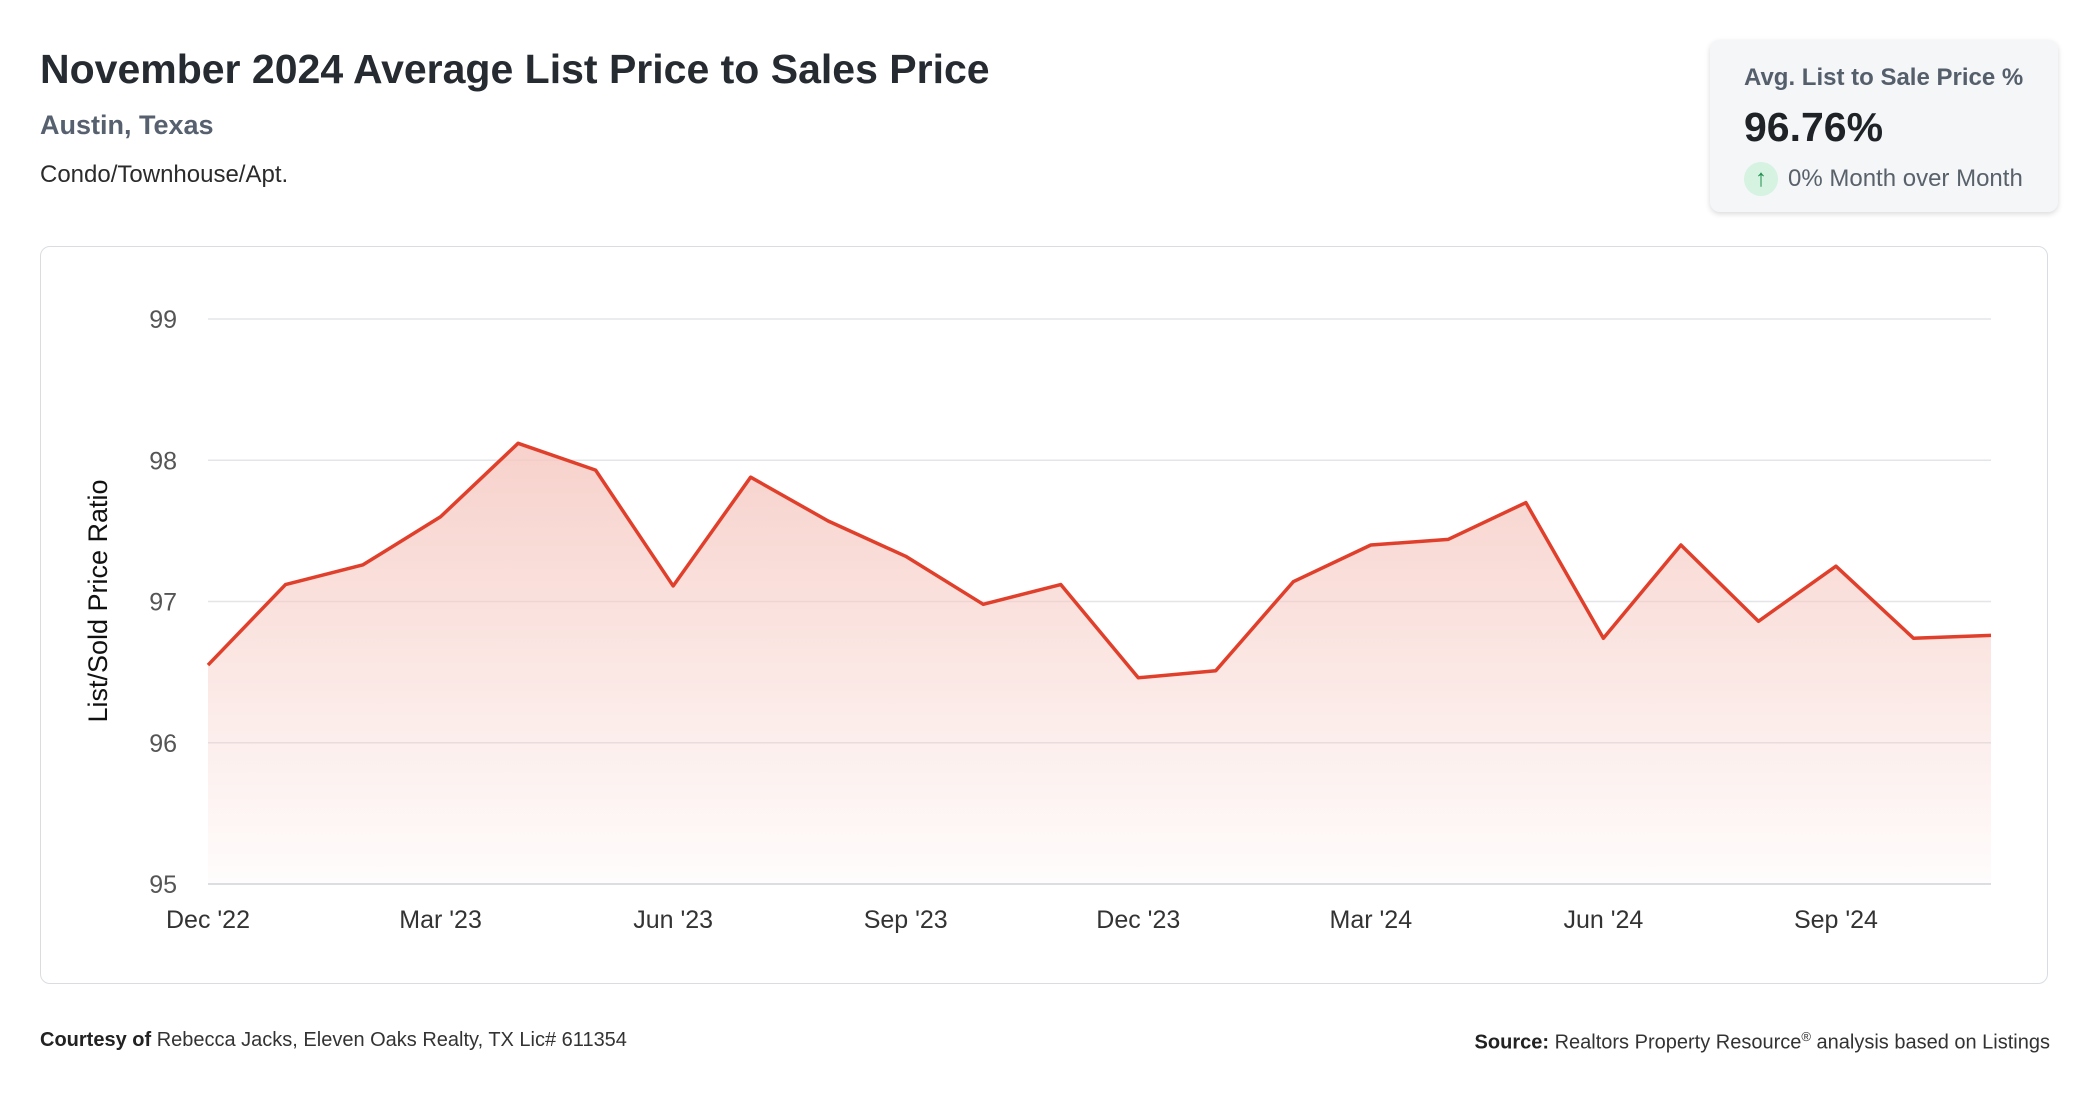 The image size is (2096, 1100). Describe the element at coordinates (96, 1040) in the screenshot. I see `courtesy-label: Courtesy of` at that location.